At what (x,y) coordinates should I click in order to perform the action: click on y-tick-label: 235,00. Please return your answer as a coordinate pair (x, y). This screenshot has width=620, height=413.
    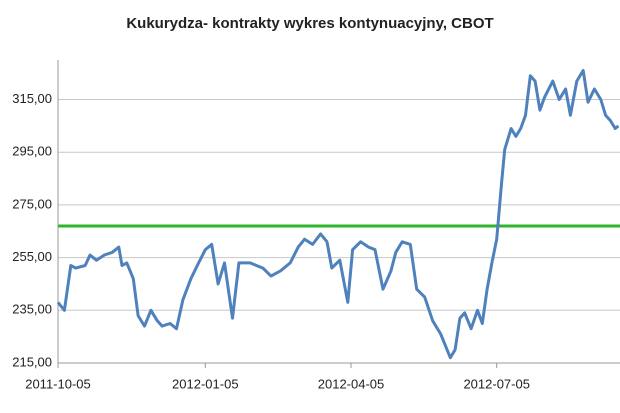
    Looking at the image, I should click on (32, 309).